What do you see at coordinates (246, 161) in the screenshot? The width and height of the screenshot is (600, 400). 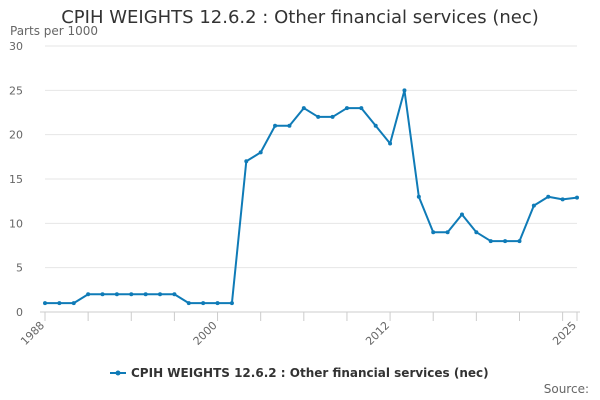 I see `data-point-2002` at bounding box center [246, 161].